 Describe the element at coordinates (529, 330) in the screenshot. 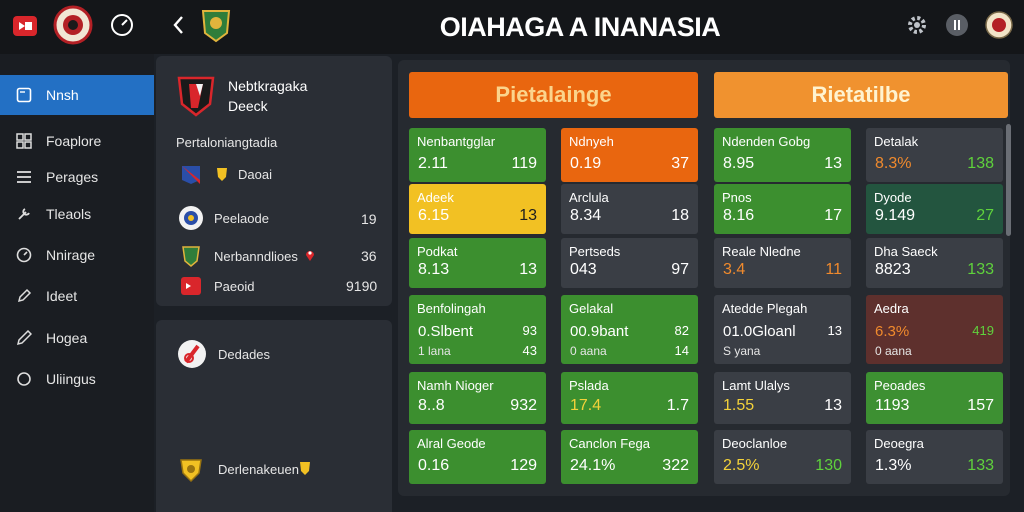

I see `stat-value-secondary: 93` at that location.